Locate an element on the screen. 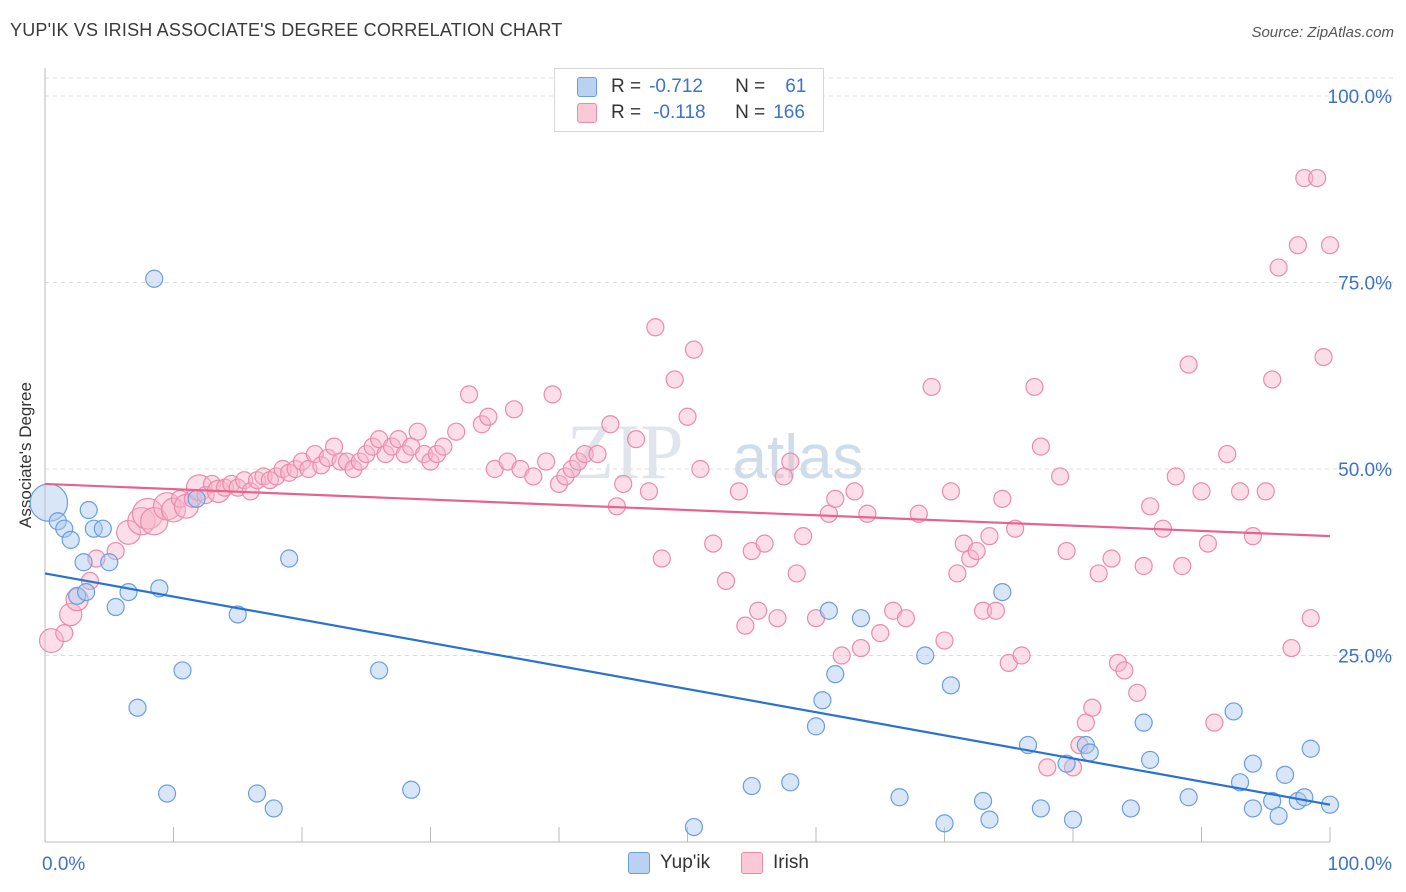  irish-legend-label: Irish is located at coordinates (791, 862).